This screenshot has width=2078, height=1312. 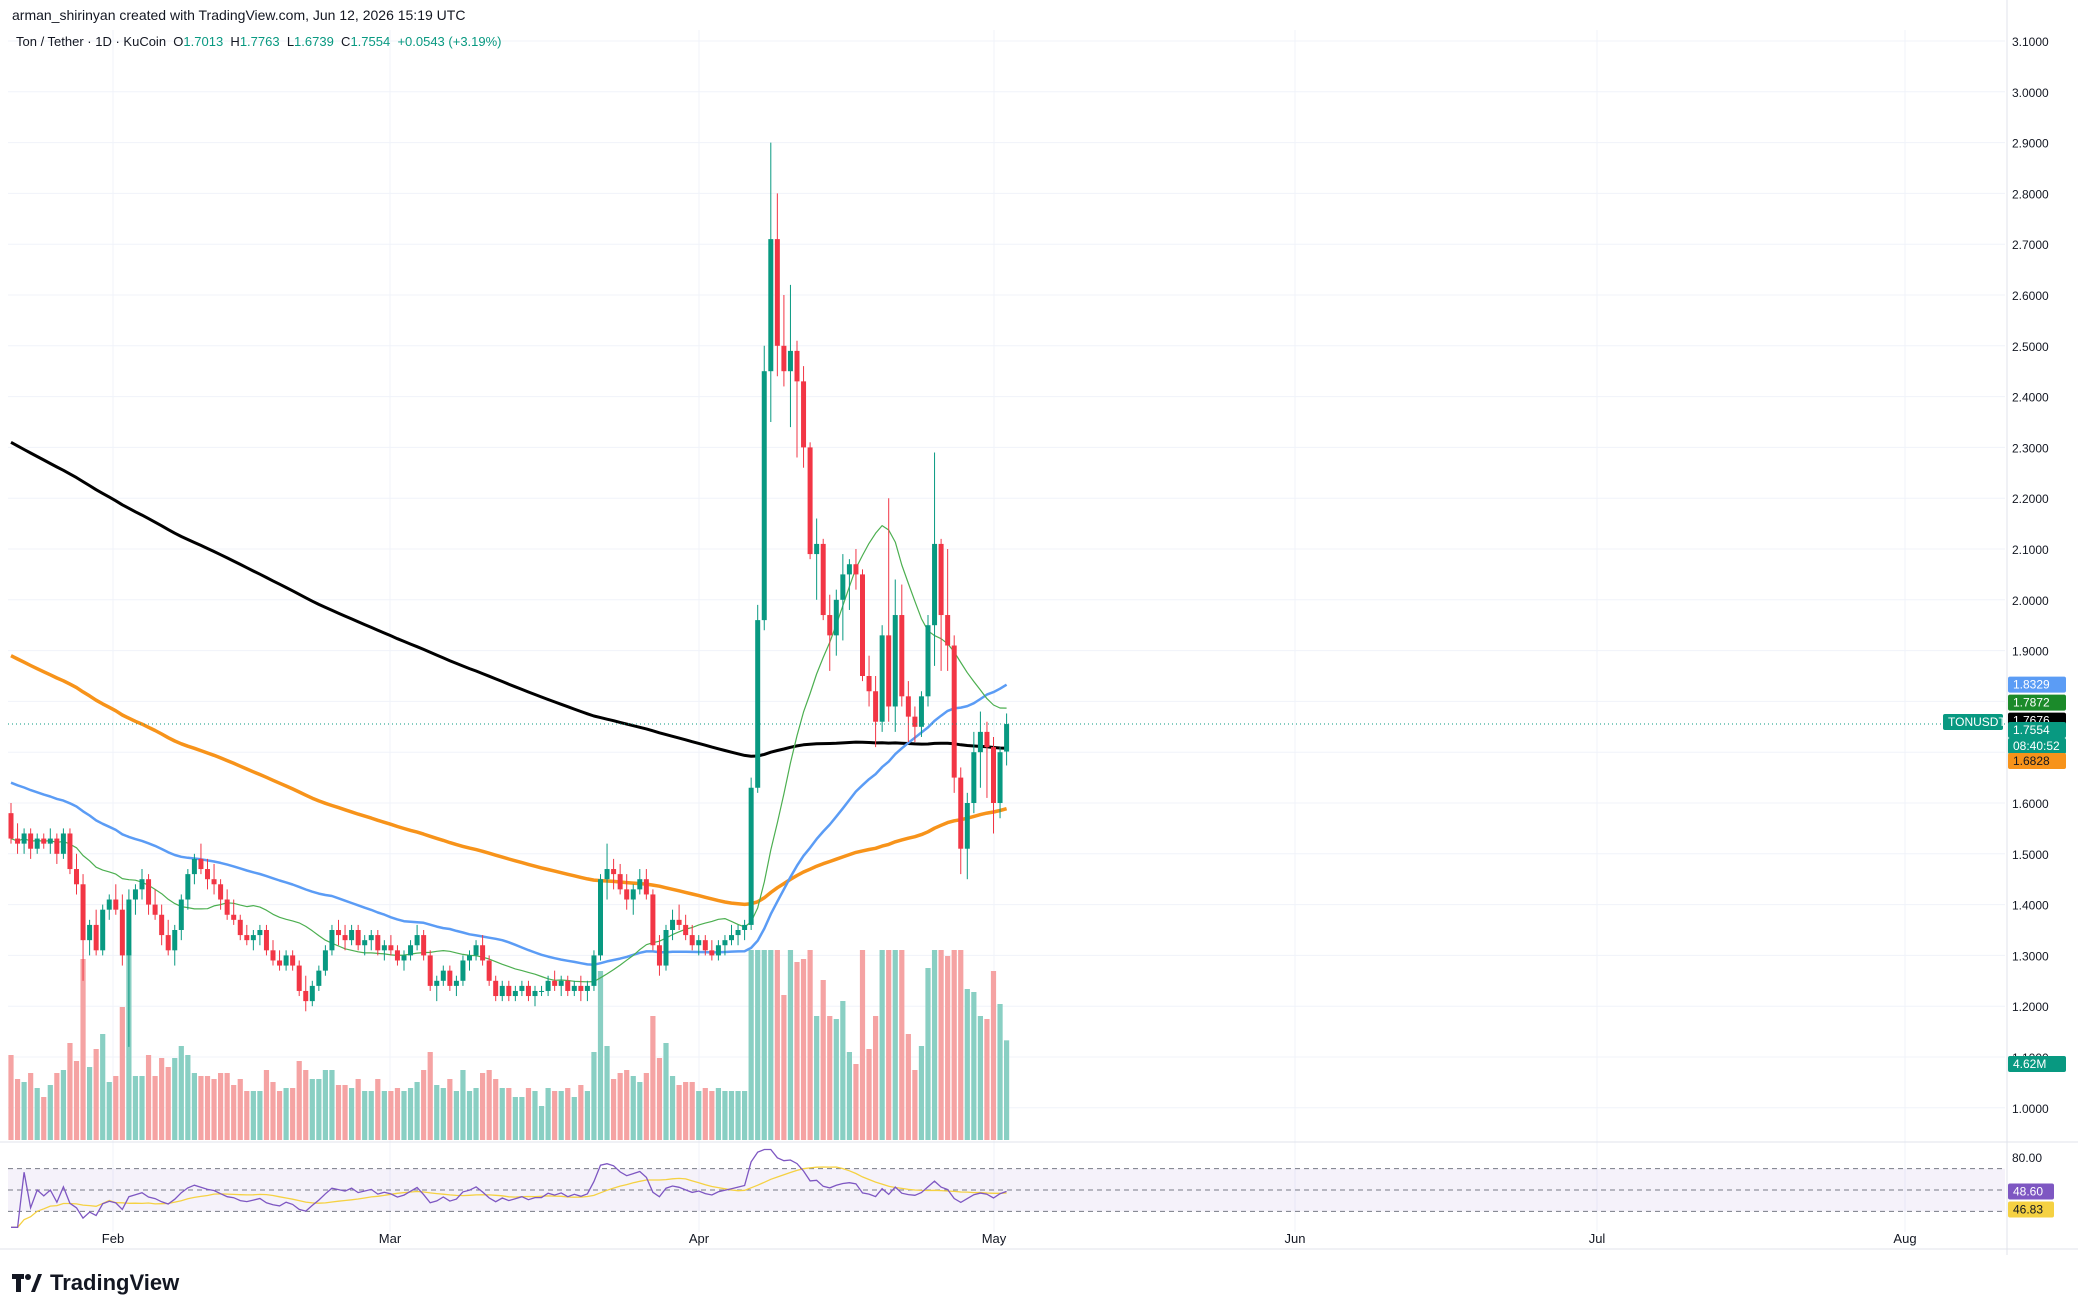 What do you see at coordinates (2030, 296) in the screenshot?
I see `price-tick-label: 2.6000` at bounding box center [2030, 296].